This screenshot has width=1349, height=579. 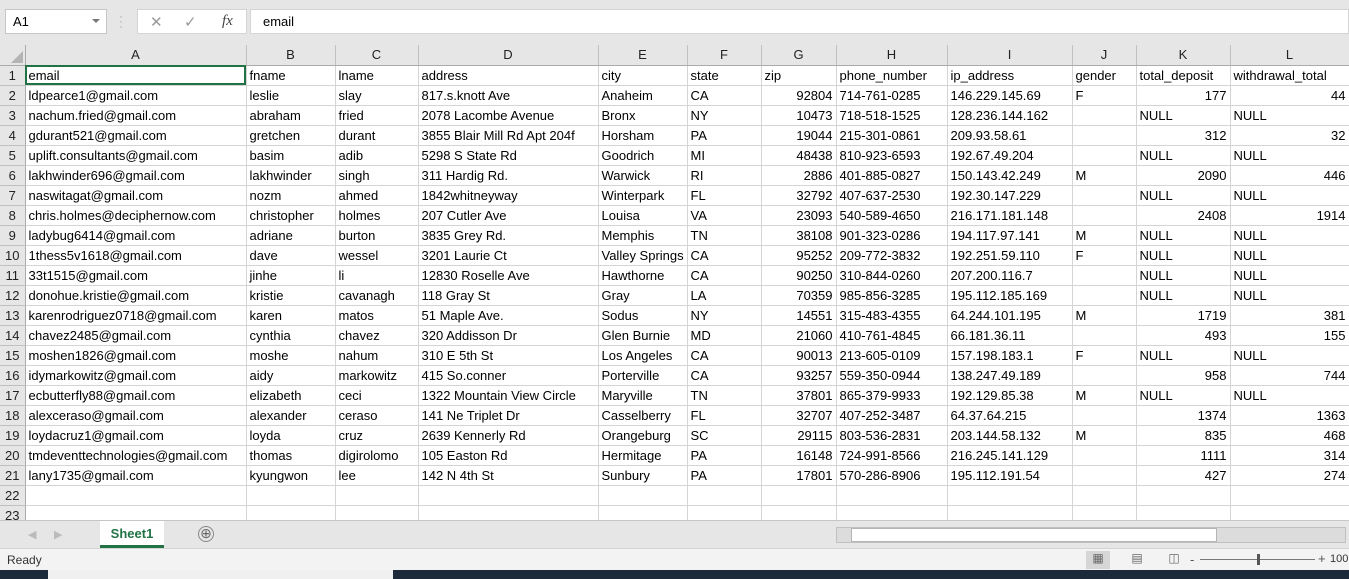 I want to click on cell-L16: 744, so click(x=1289, y=375).